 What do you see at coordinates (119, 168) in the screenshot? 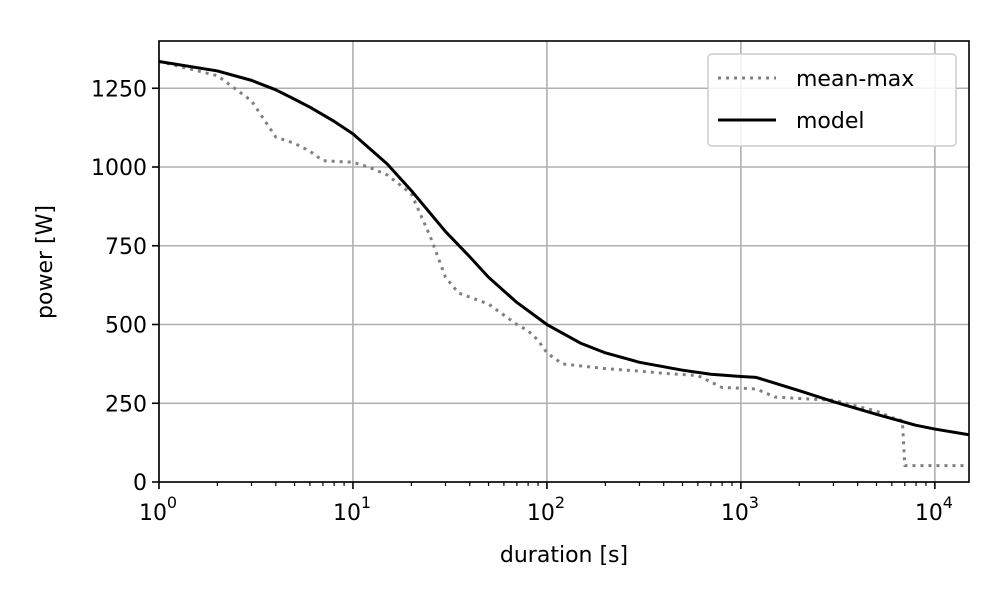
I see `y-tick-label: 1000` at bounding box center [119, 168].